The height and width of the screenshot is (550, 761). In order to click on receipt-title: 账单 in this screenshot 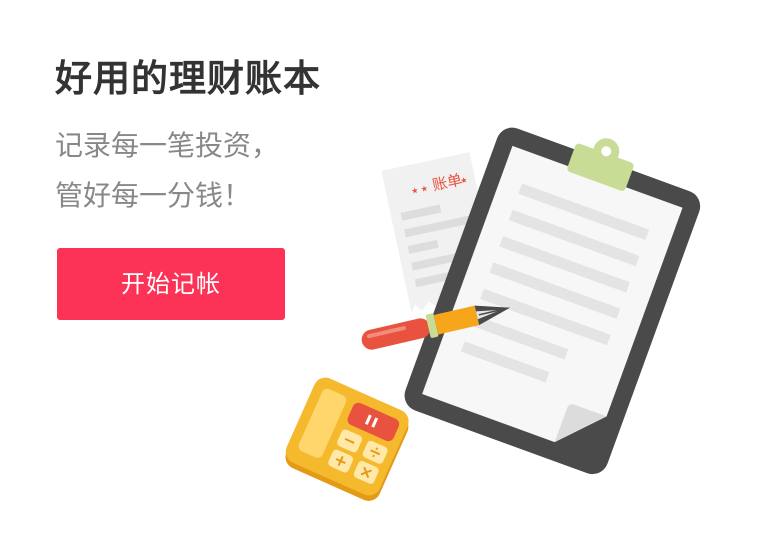, I will do `click(447, 183)`.